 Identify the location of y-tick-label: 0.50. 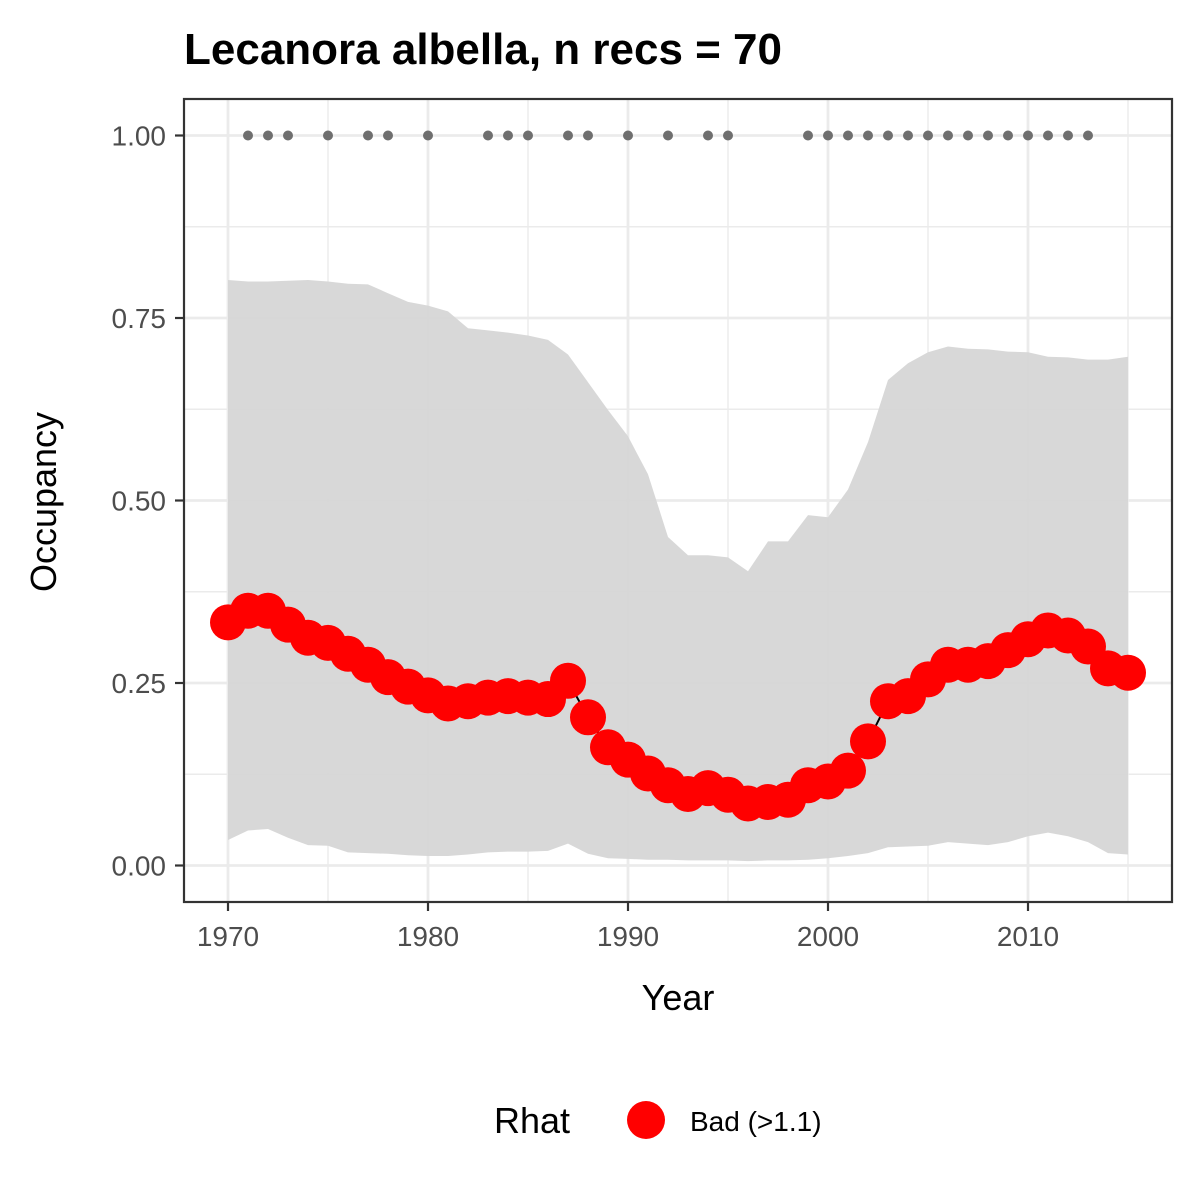
(139, 501).